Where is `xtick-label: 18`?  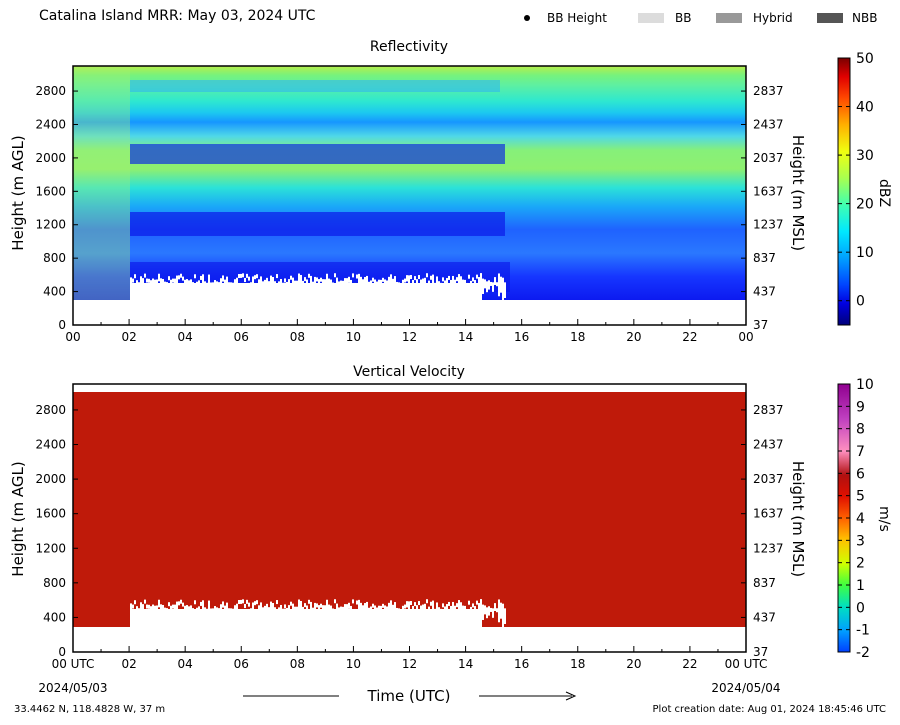 xtick-label: 18 is located at coordinates (577, 664).